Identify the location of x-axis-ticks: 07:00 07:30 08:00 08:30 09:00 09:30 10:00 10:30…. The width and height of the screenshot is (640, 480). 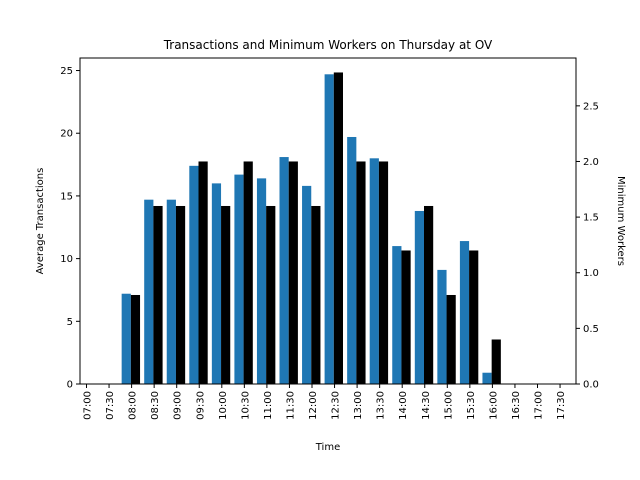
(325, 402).